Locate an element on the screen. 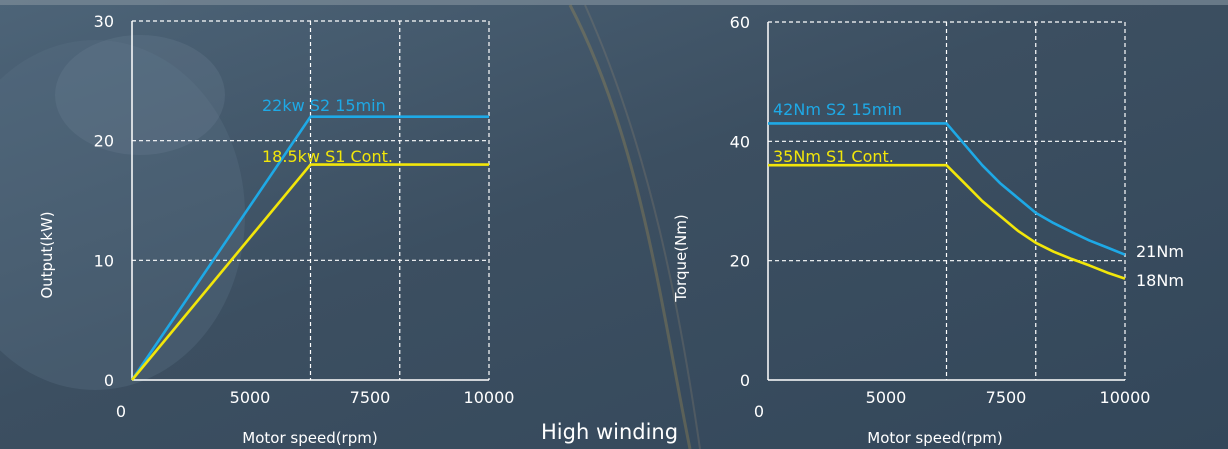  chart2-y-tick-40: 40 is located at coordinates (740, 141).